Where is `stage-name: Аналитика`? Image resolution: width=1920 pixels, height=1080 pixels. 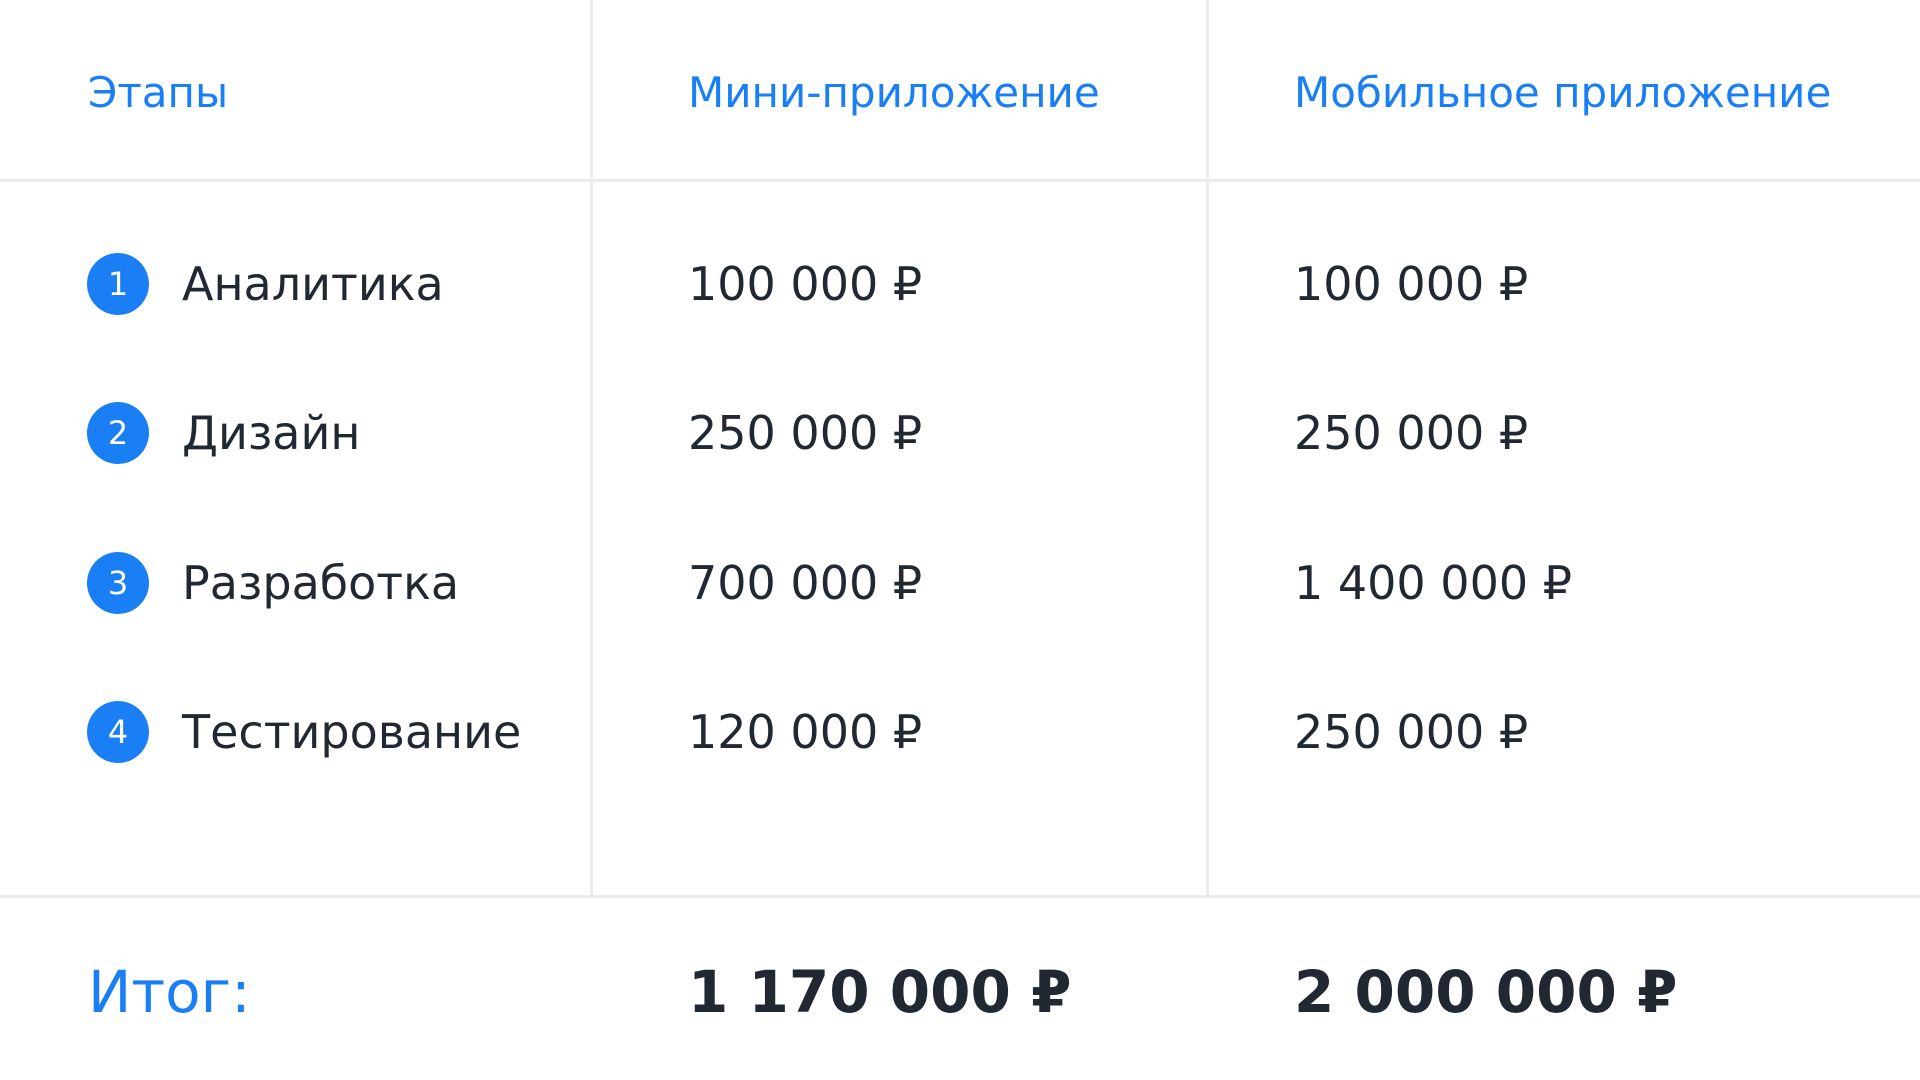 stage-name: Аналитика is located at coordinates (313, 284).